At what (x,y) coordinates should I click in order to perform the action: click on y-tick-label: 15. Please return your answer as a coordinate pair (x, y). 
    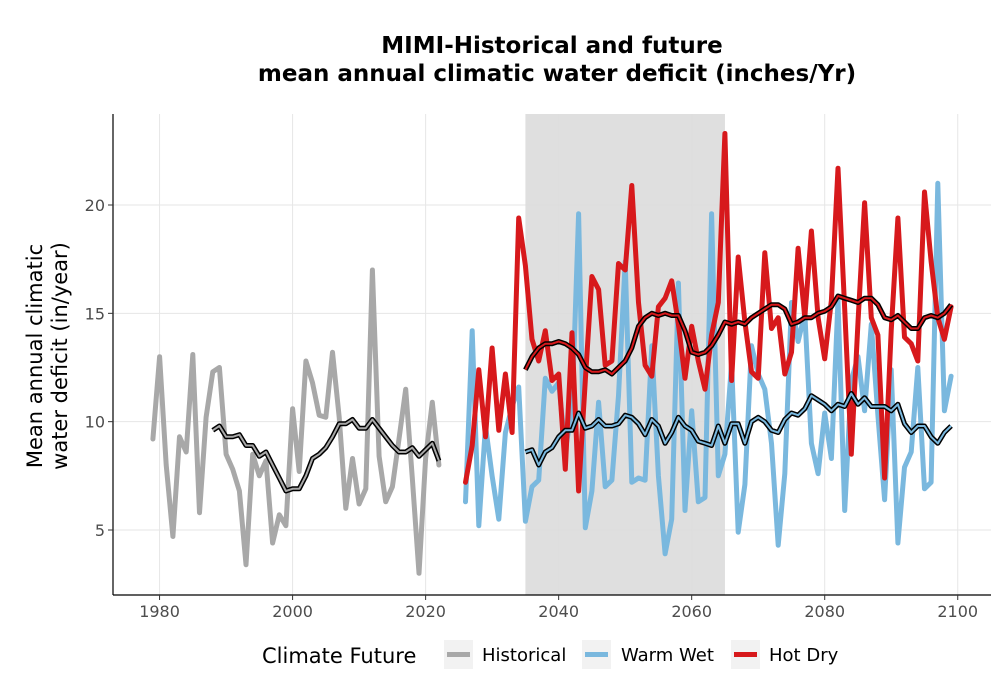
    Looking at the image, I should click on (95, 313).